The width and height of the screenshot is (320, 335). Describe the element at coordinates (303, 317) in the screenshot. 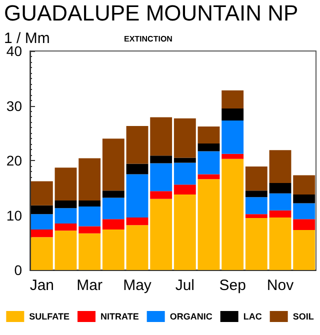

I see `legend-label: SOIL` at that location.